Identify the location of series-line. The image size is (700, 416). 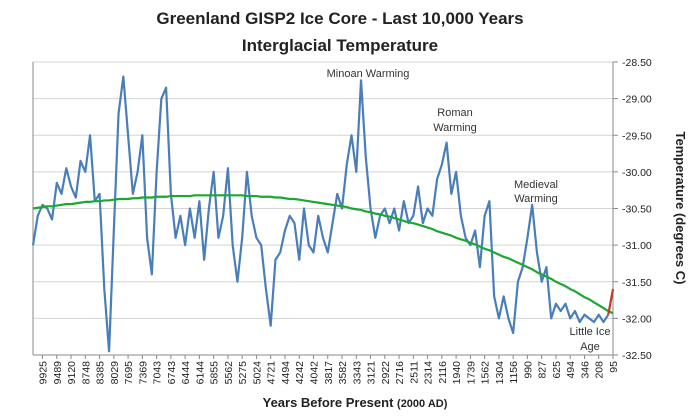
(611, 301).